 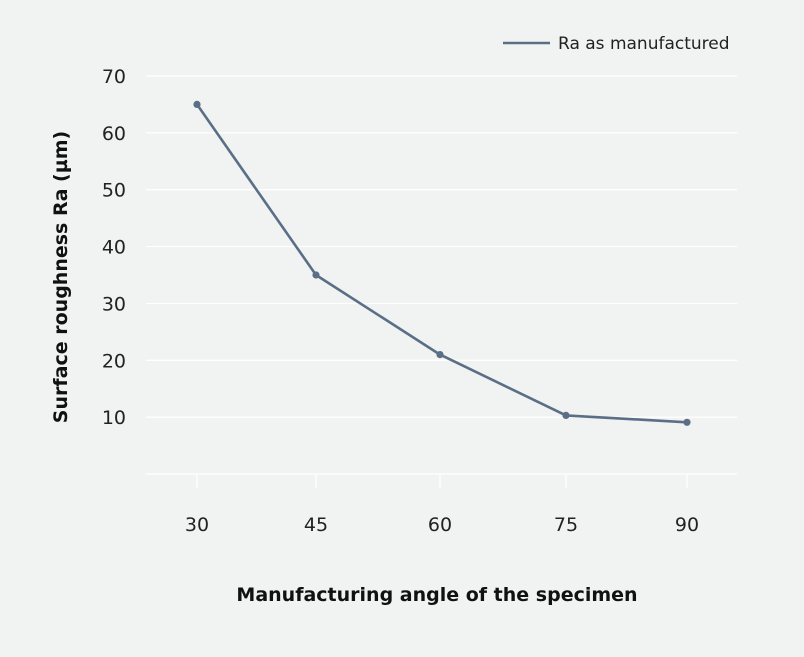 I want to click on y-tick-label: 70, so click(x=114, y=77).